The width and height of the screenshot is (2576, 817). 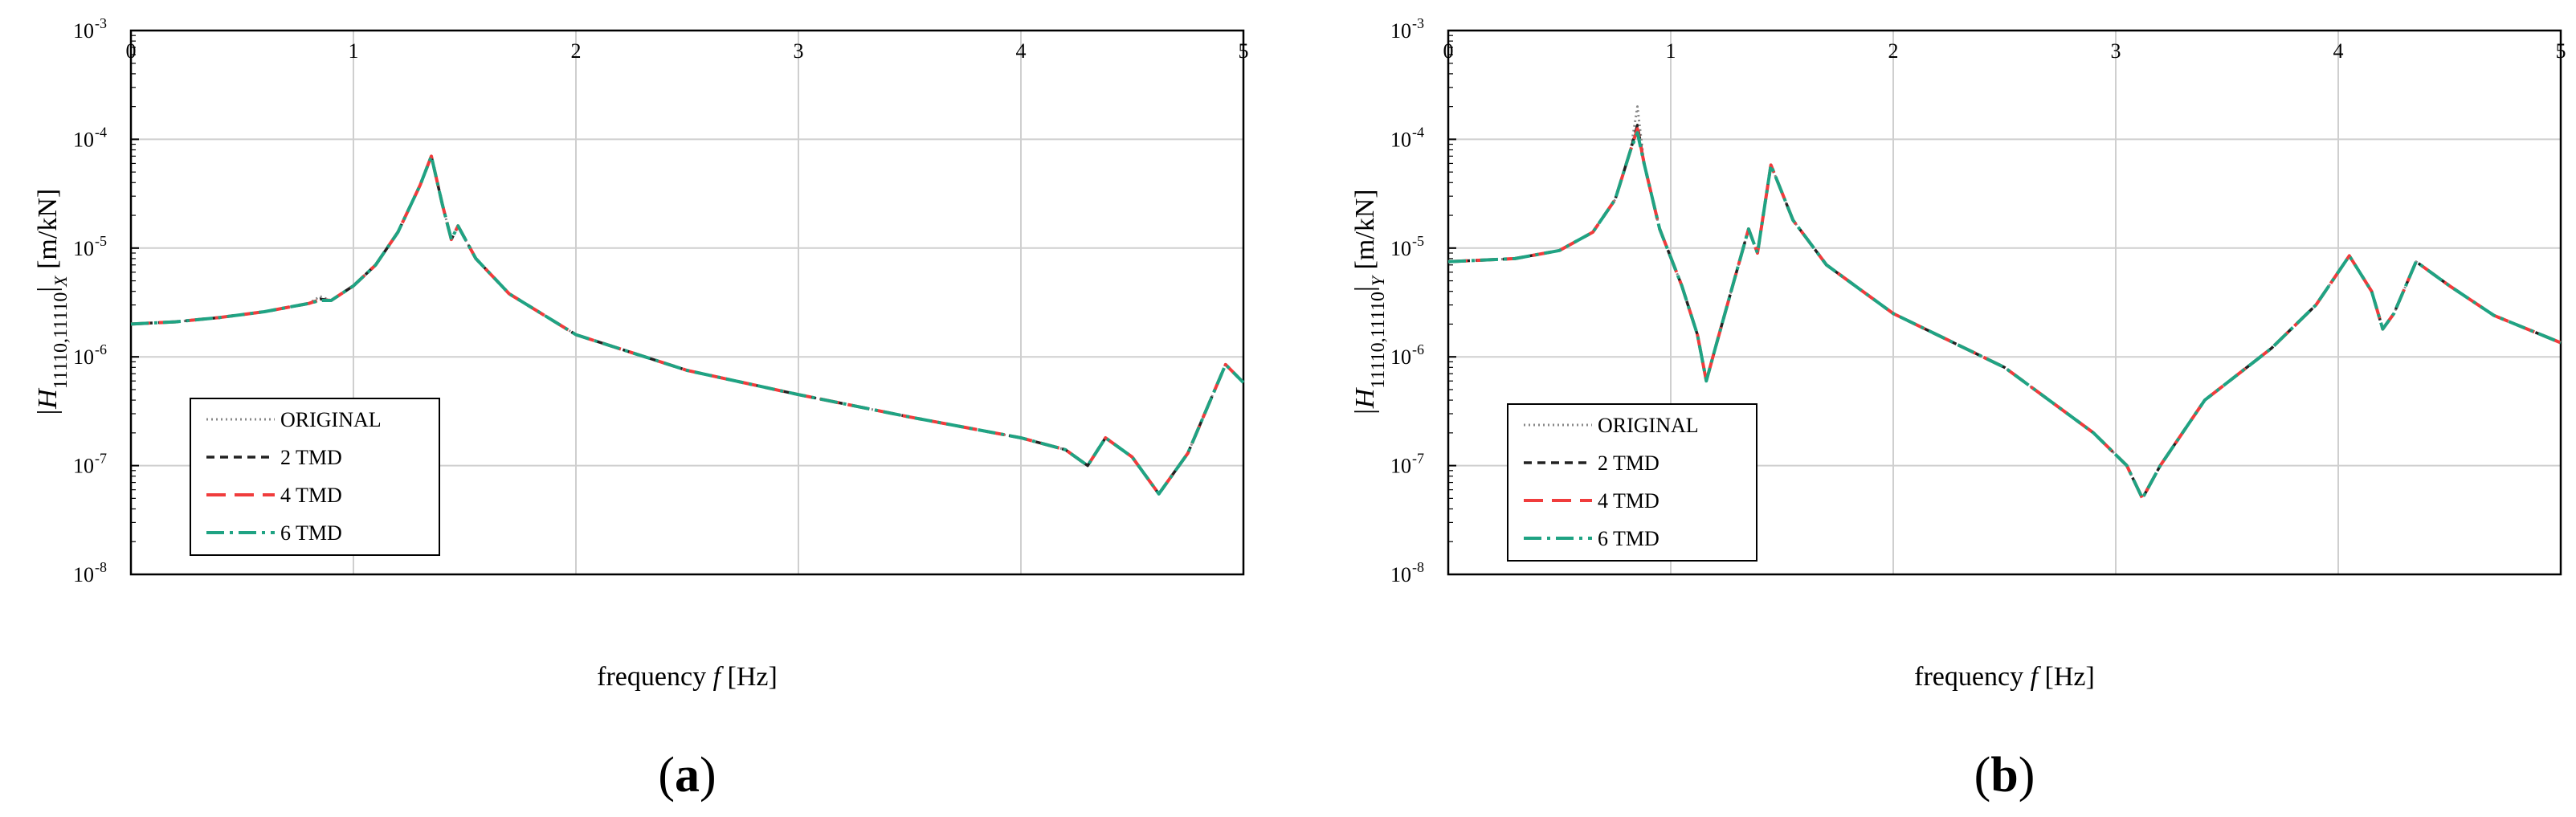 What do you see at coordinates (61, 281) in the screenshot?
I see `y-axis-label-direction: X` at bounding box center [61, 281].